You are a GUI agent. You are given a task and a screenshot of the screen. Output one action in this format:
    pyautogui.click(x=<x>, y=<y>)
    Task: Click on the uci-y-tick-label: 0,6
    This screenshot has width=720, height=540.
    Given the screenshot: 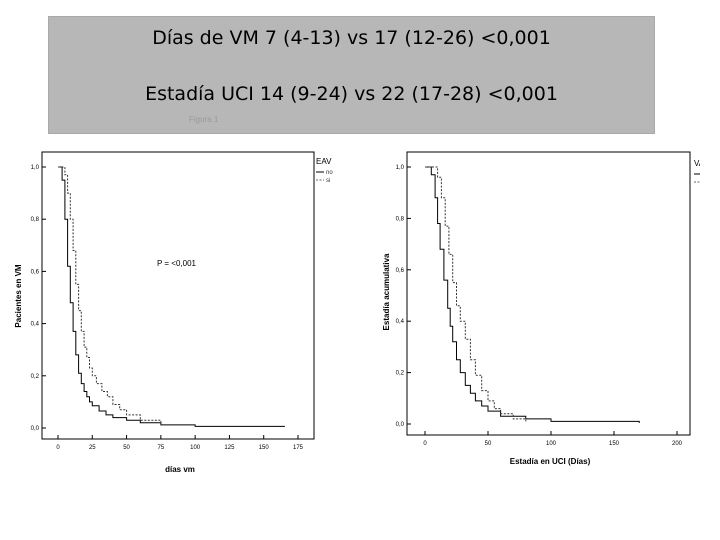 What is the action you would take?
    pyautogui.click(x=400, y=271)
    